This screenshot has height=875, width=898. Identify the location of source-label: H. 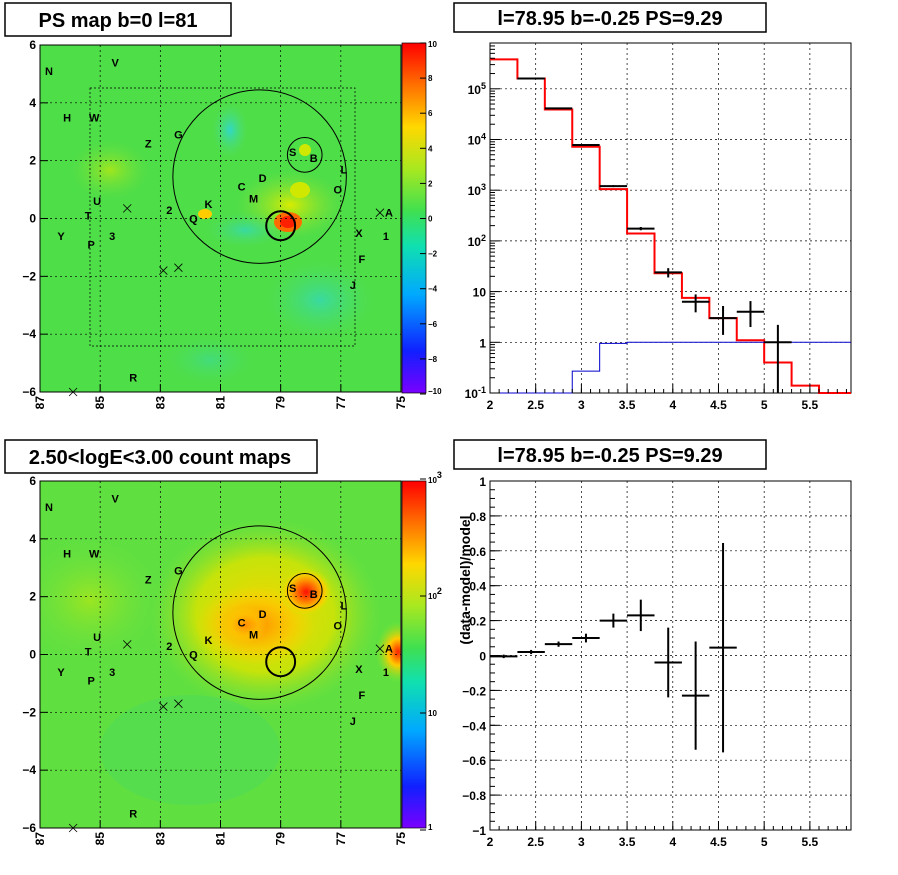
(67, 554).